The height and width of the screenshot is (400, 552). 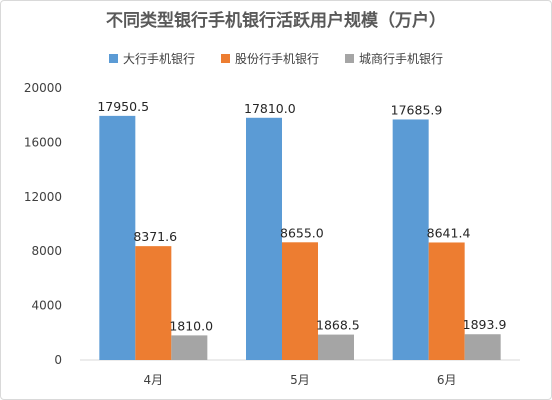 I want to click on data-label-1-1: 8655.0, so click(x=302, y=232).